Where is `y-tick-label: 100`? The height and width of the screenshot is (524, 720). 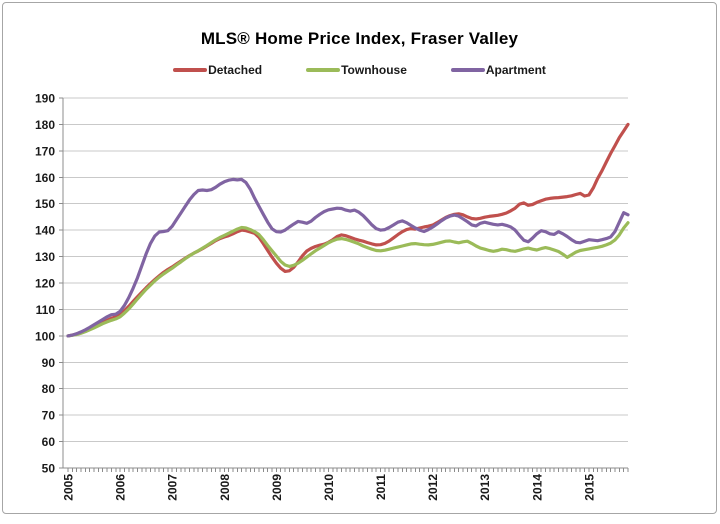
y-tick-label: 100 is located at coordinates (45, 336).